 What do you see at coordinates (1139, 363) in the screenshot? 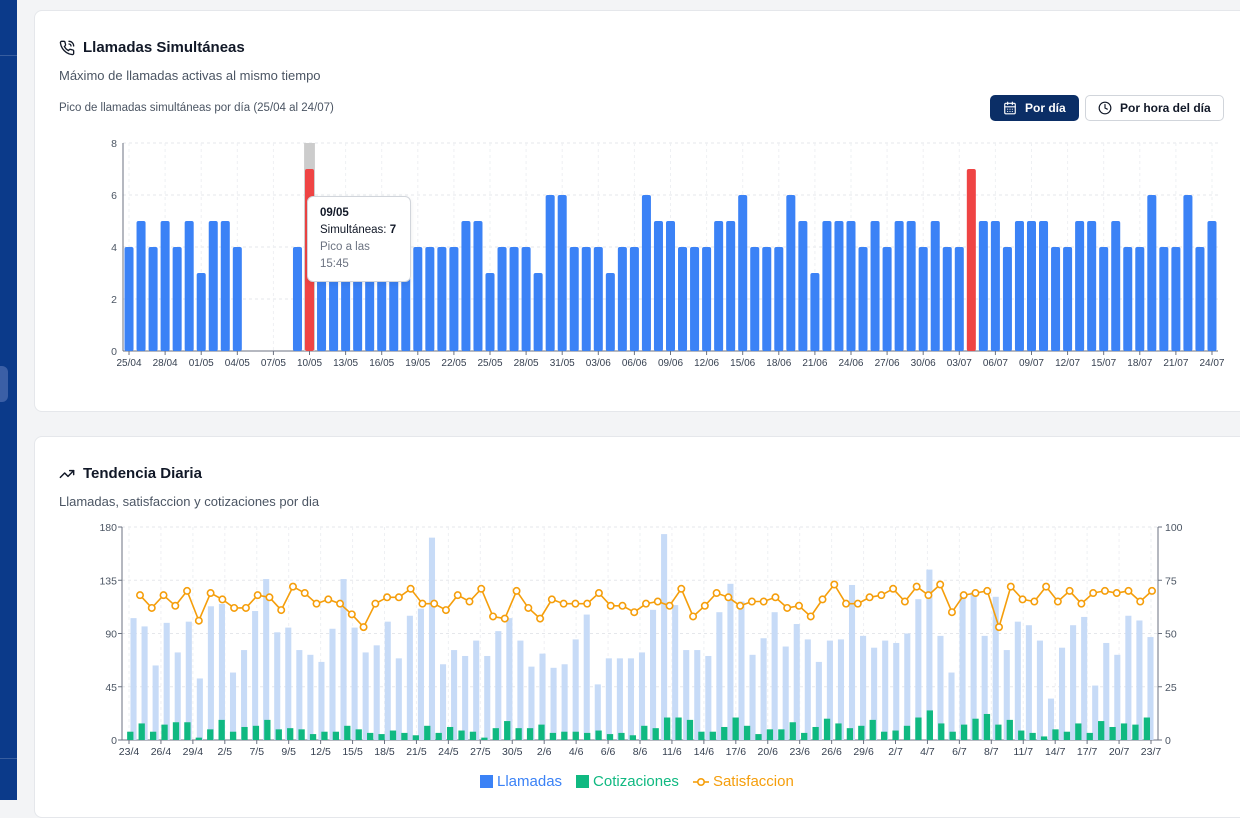
I see `x-tick-label: 18/07` at bounding box center [1139, 363].